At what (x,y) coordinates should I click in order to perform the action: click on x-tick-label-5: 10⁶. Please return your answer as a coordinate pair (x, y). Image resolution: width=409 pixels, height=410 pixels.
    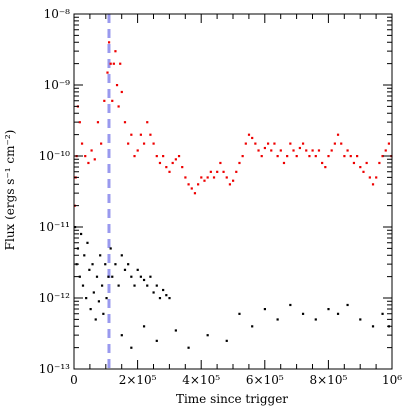
    Looking at the image, I should click on (392, 380).